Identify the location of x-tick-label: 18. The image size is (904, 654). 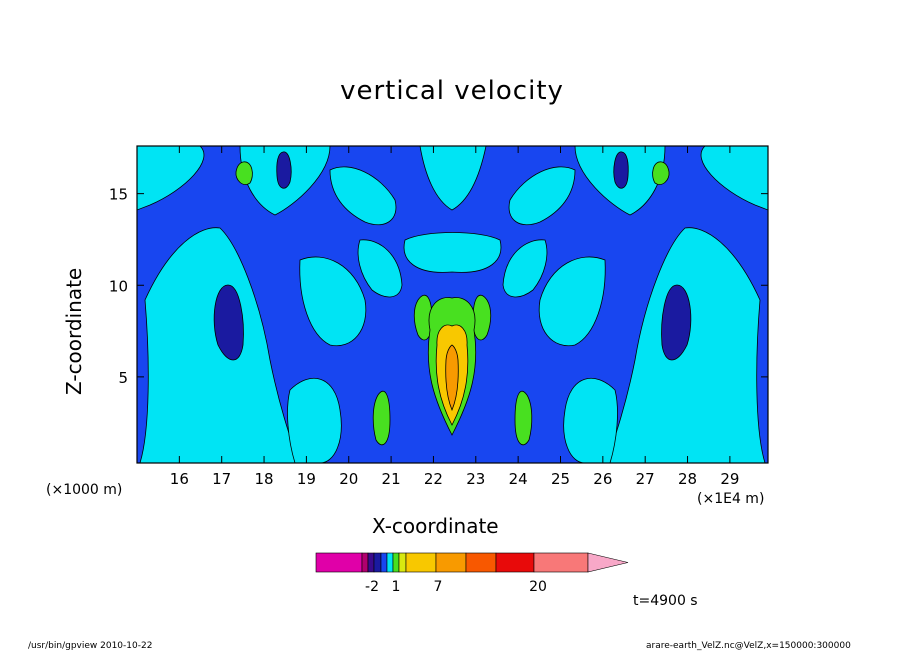
(264, 479).